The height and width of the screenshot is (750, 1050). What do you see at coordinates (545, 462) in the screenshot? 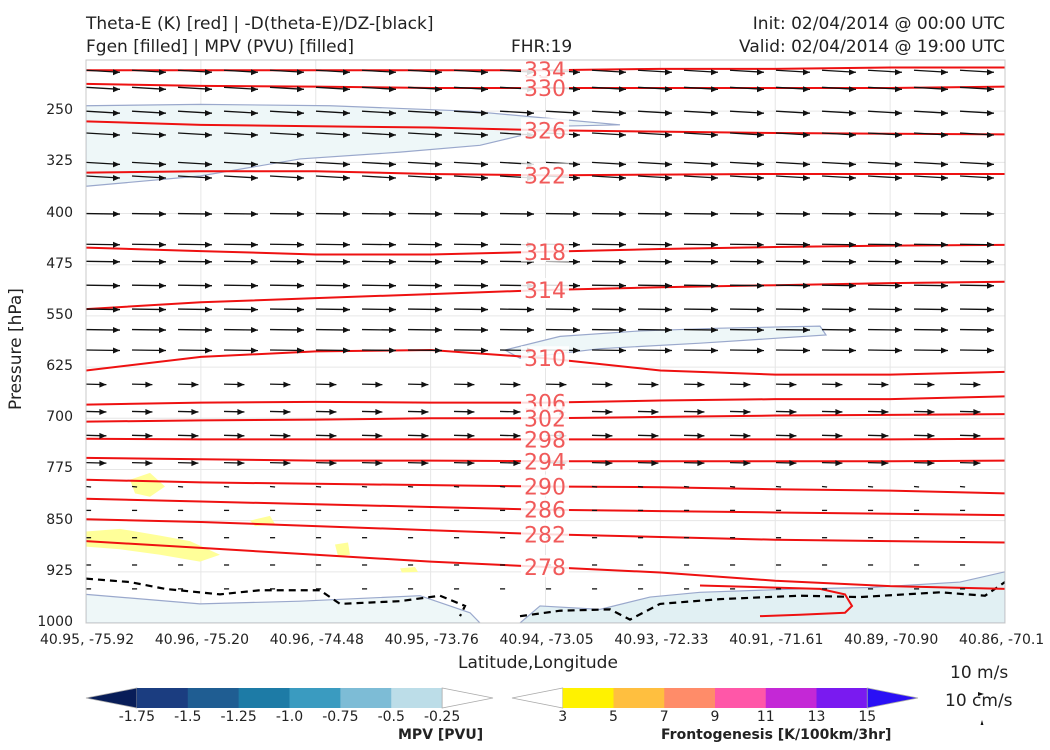
I see `contour-label-294: 294` at bounding box center [545, 462].